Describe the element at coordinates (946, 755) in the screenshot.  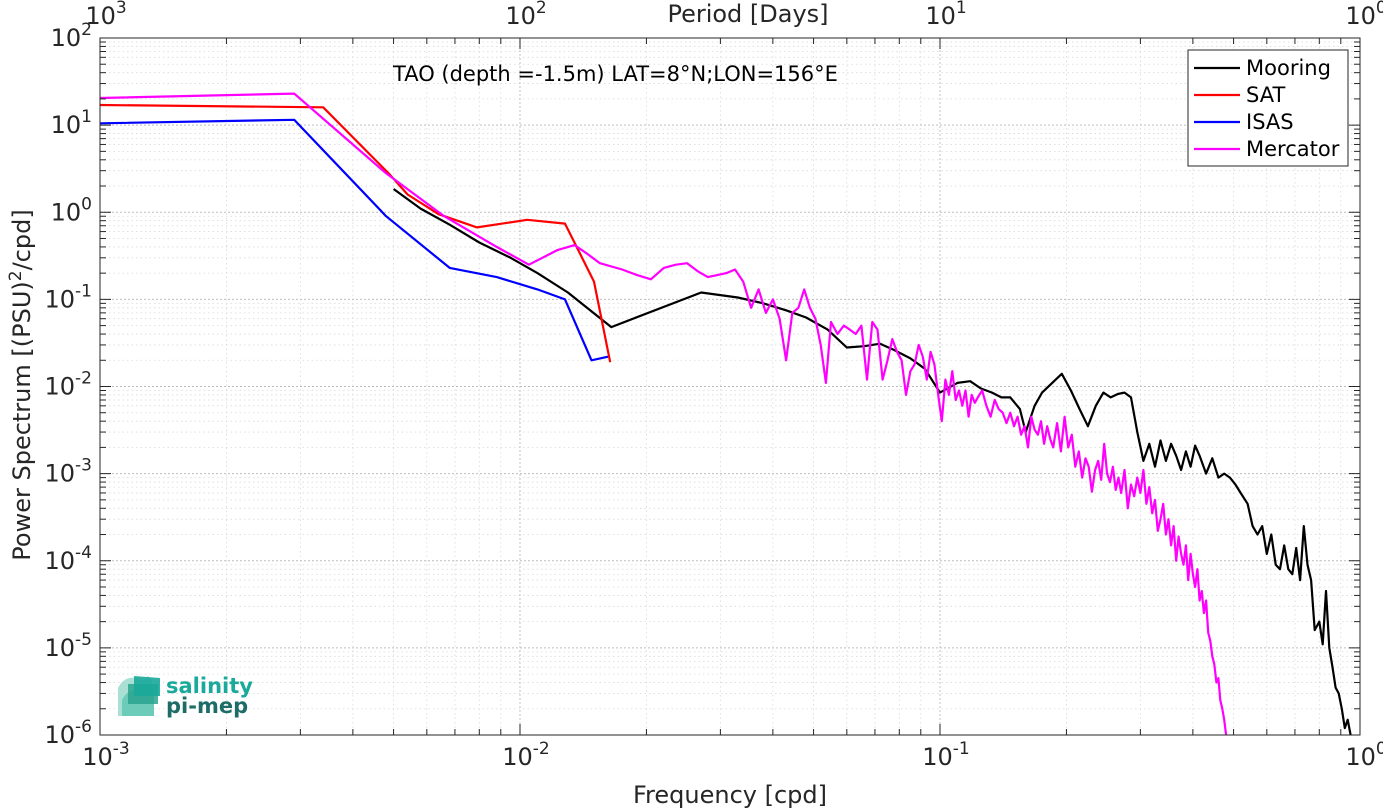
I see `x-tick-label: 10⁻¹` at that location.